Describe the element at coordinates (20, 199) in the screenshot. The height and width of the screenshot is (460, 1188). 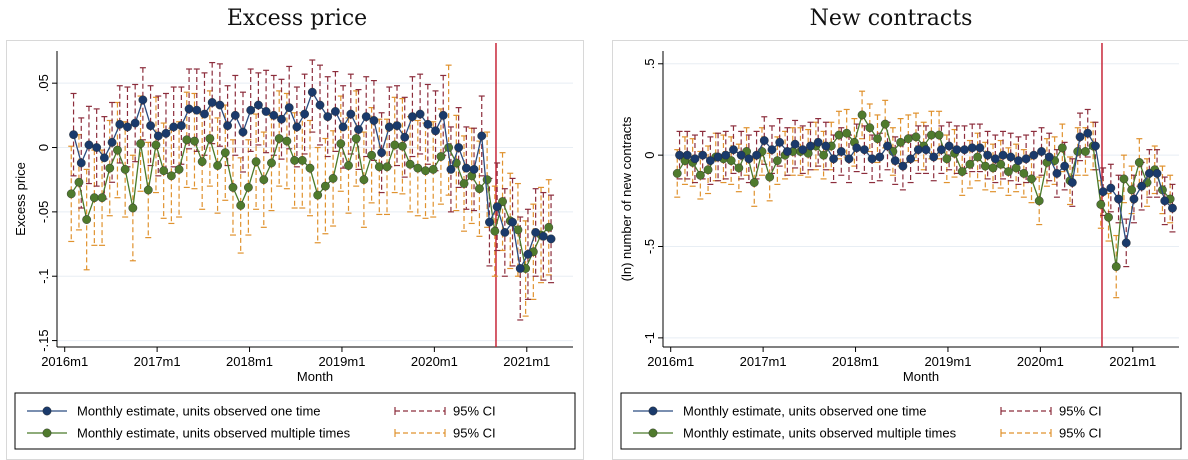
I see `y-axis-label: Excess price` at that location.